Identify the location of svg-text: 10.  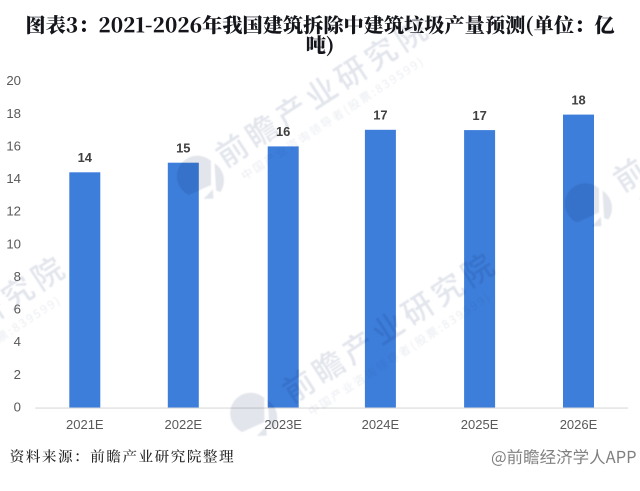
(13, 243).